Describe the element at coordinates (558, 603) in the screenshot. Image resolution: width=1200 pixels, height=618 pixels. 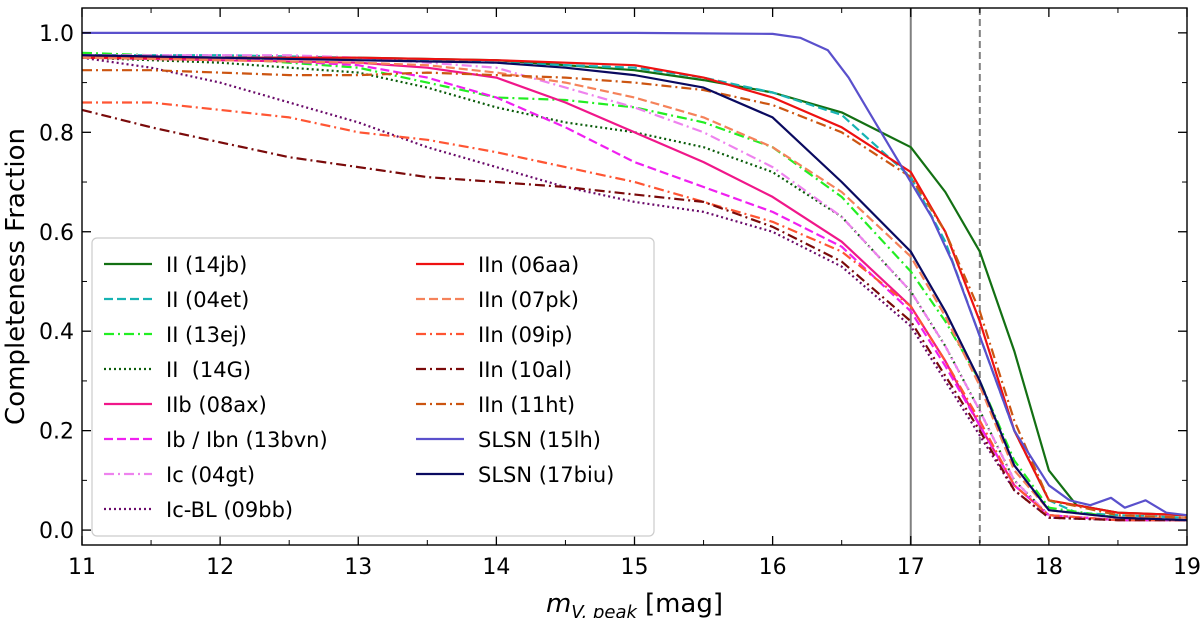
I see `x-axis-title-math: m` at that location.